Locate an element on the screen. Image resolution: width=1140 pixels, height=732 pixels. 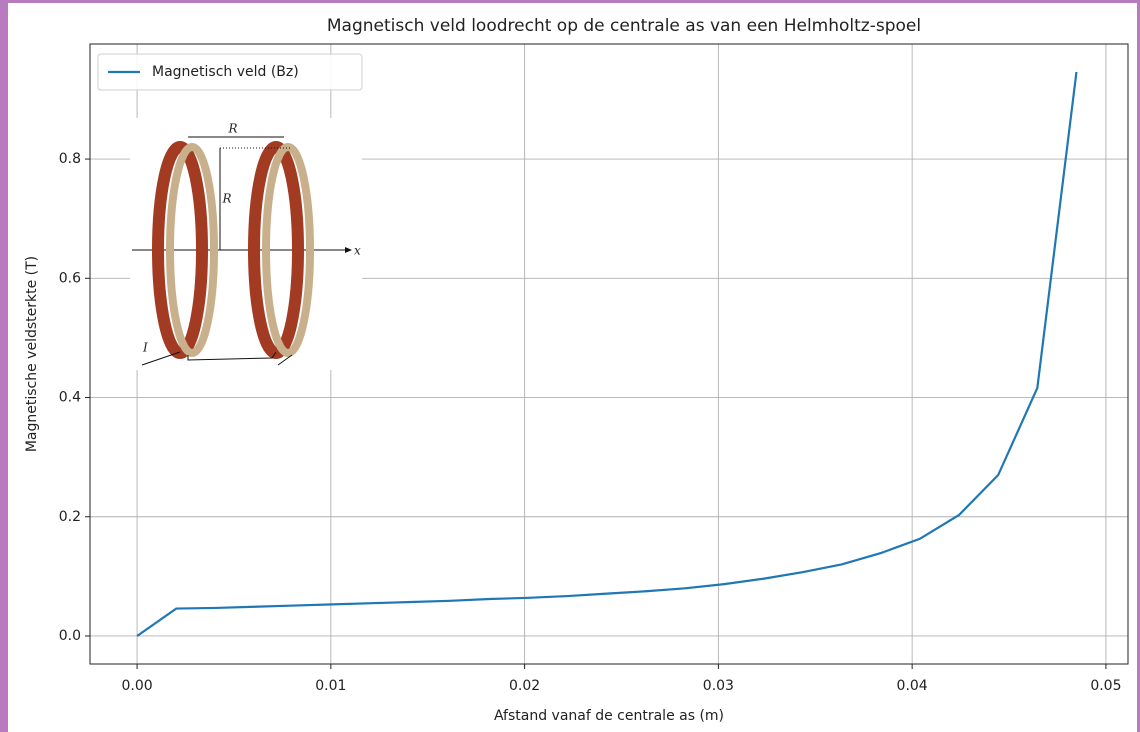
legend-box is located at coordinates (230, 72).